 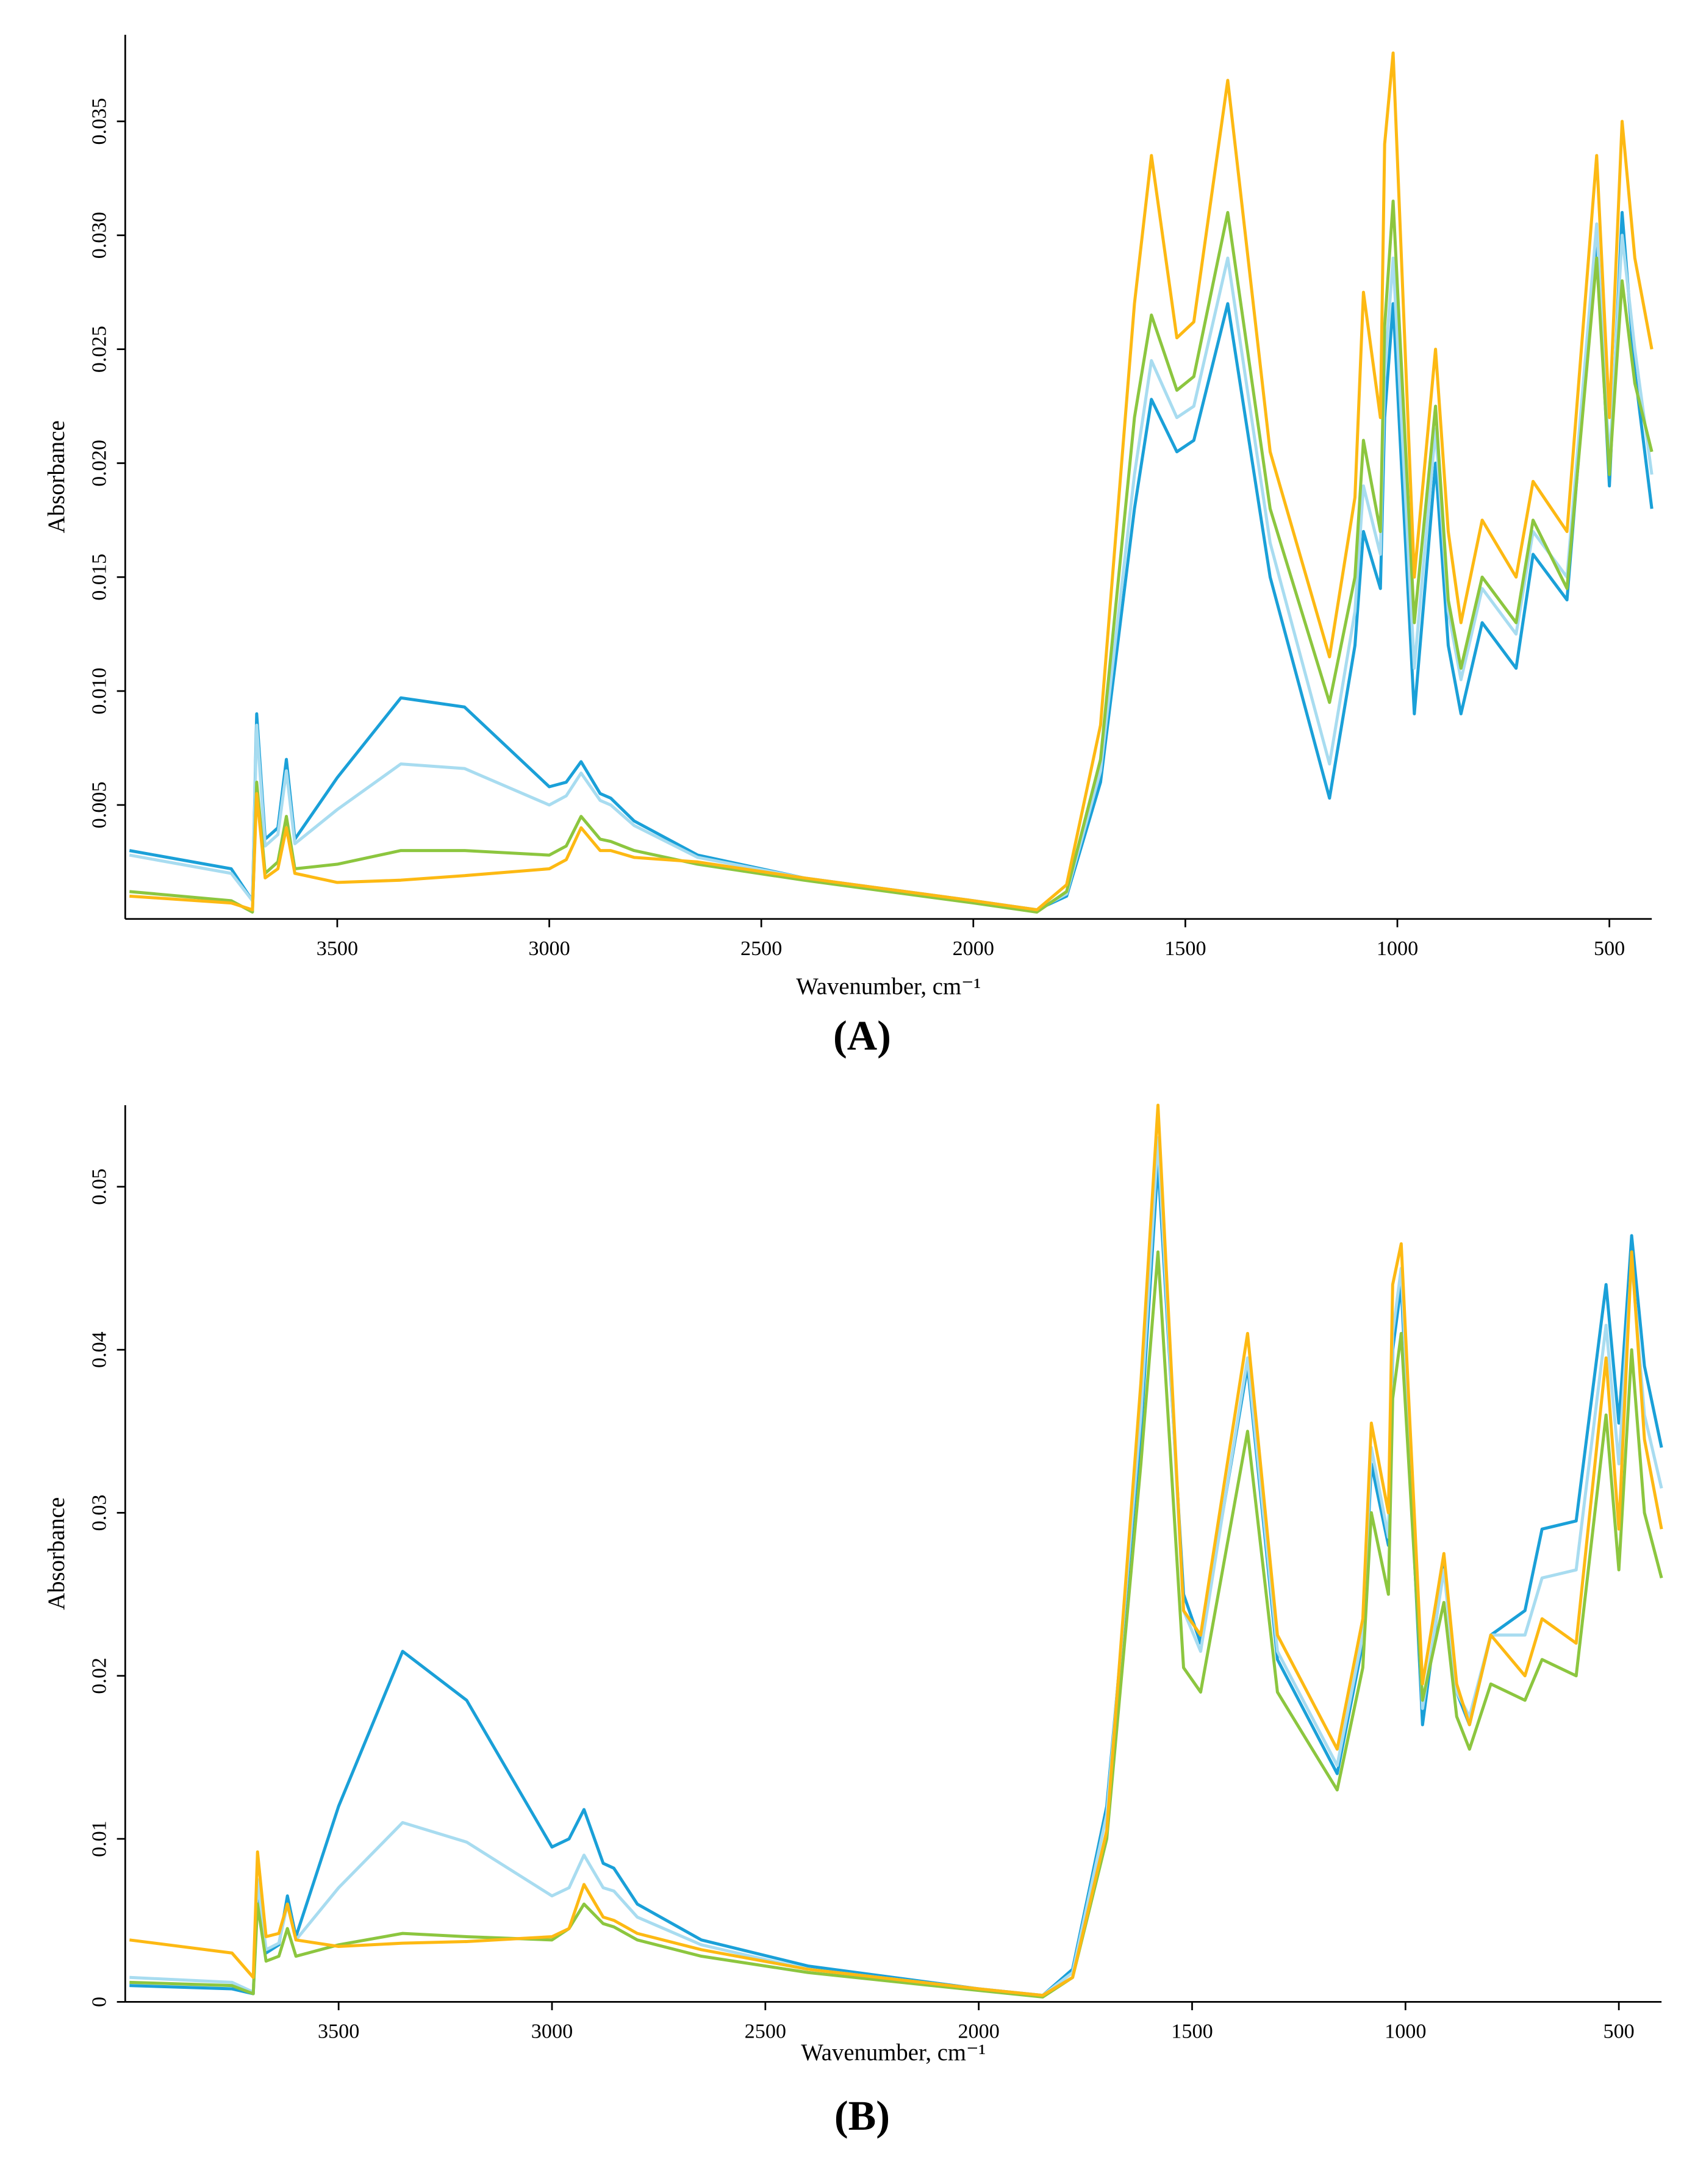 What do you see at coordinates (99, 235) in the screenshot?
I see `y-tick-label: 0.030` at bounding box center [99, 235].